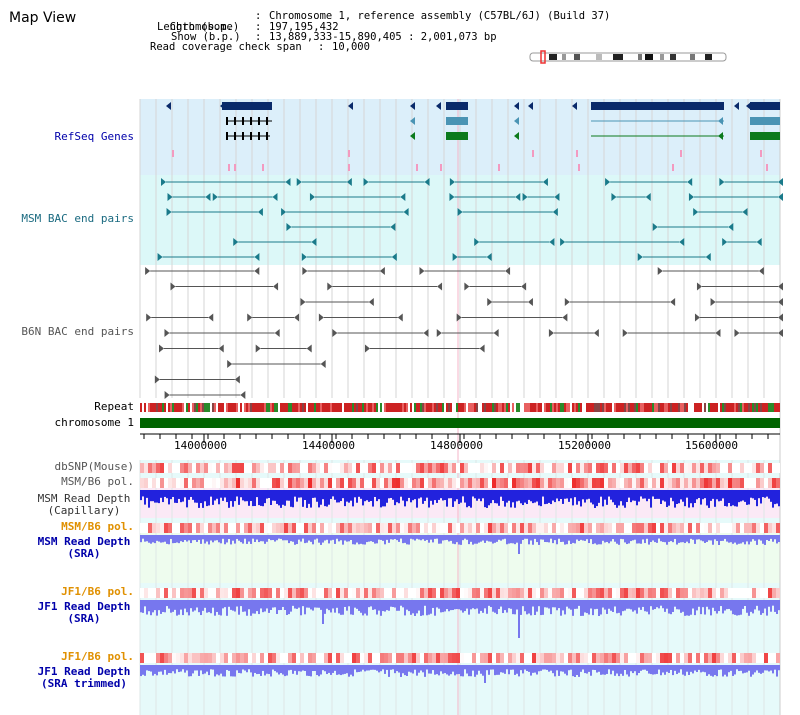 The image size is (800, 715). I want to click on track-label-msm-b6-pol-2: MSM/B6 pol., so click(97, 526).